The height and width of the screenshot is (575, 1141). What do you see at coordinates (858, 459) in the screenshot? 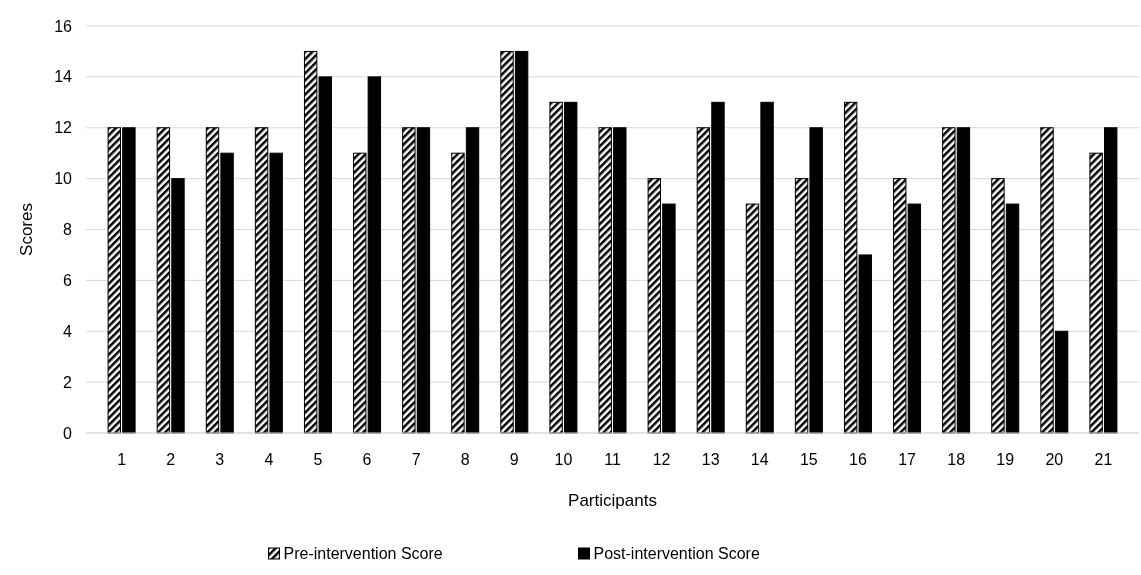
I see `x-tick-label: 16` at bounding box center [858, 459].